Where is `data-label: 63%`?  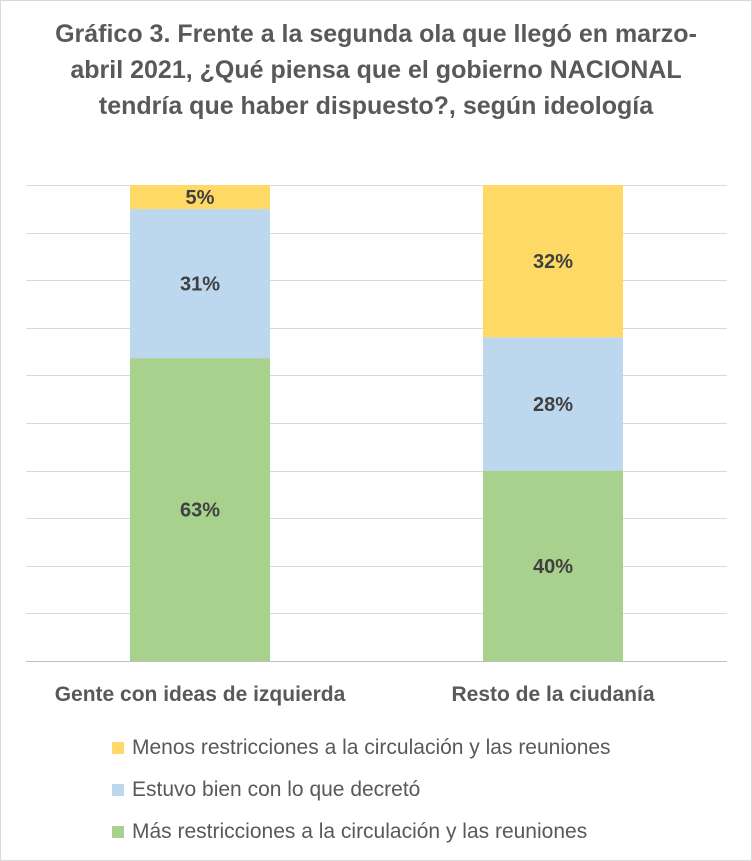 data-label: 63% is located at coordinates (200, 511).